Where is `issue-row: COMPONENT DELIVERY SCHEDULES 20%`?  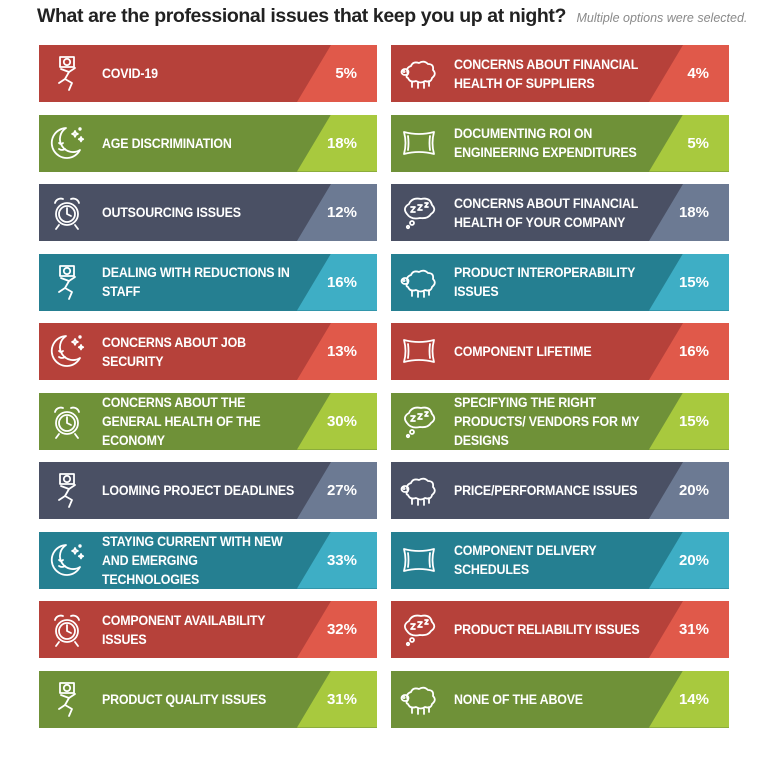 issue-row: COMPONENT DELIVERY SCHEDULES 20% is located at coordinates (560, 560).